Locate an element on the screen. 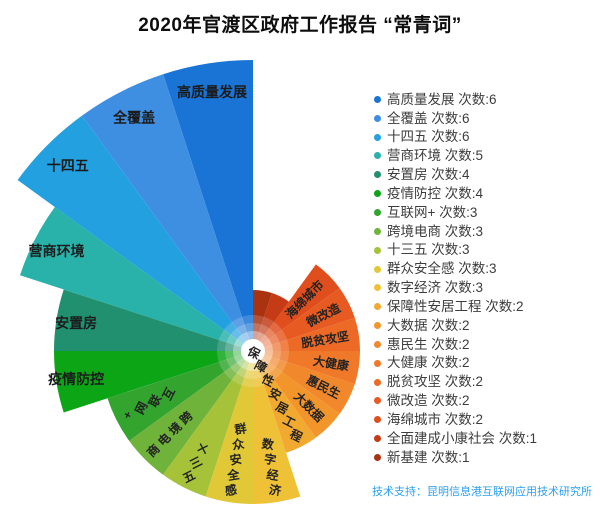 This screenshot has height=513, width=600. legend-item: 跨境电商 次数:3 is located at coordinates (484, 231).